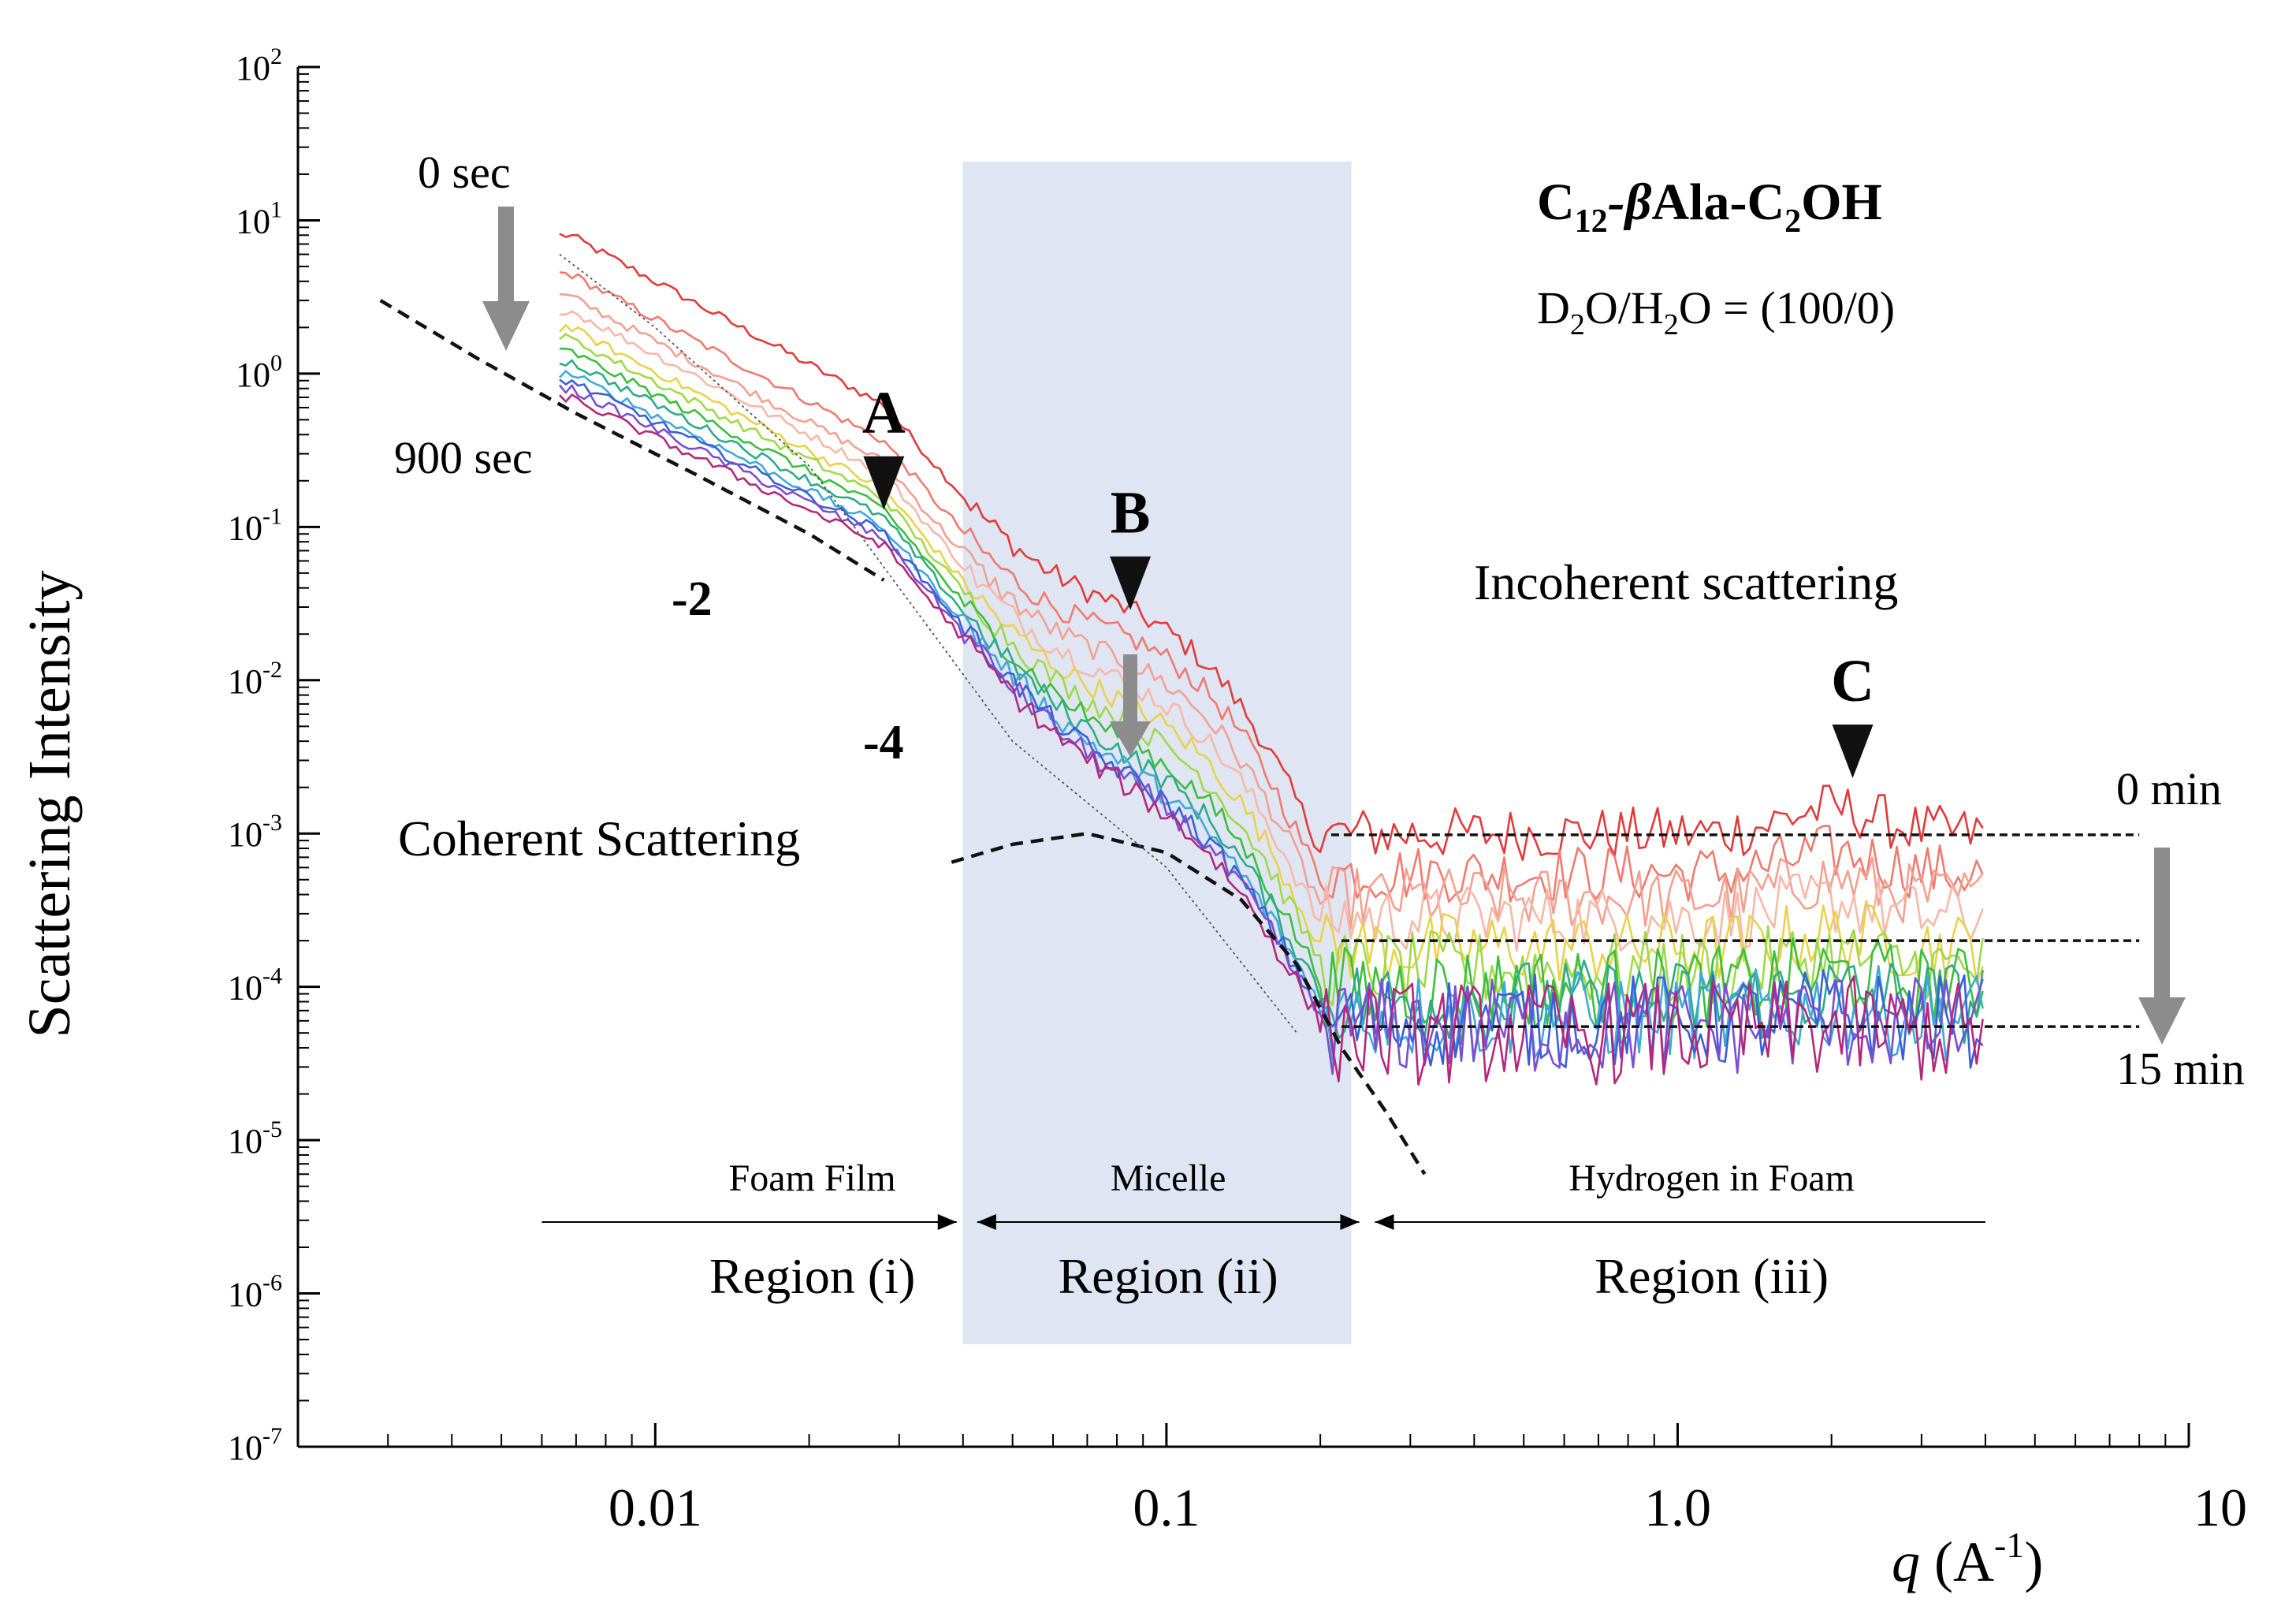 The width and height of the screenshot is (2296, 1606). Describe the element at coordinates (1852, 681) in the screenshot. I see `marker-label: C` at that location.